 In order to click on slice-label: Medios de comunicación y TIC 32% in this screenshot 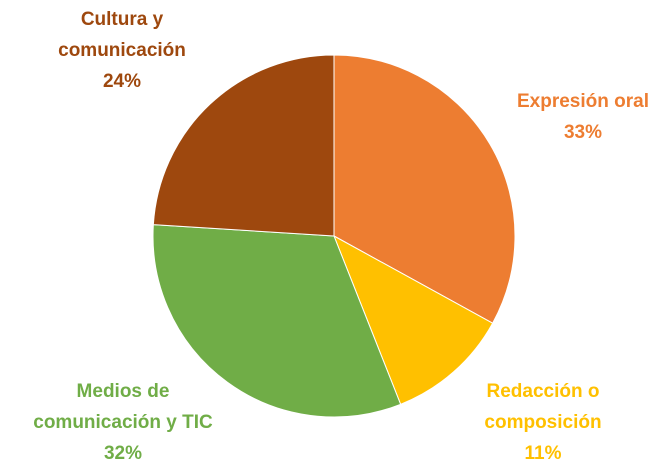, I will do `click(123, 422)`.